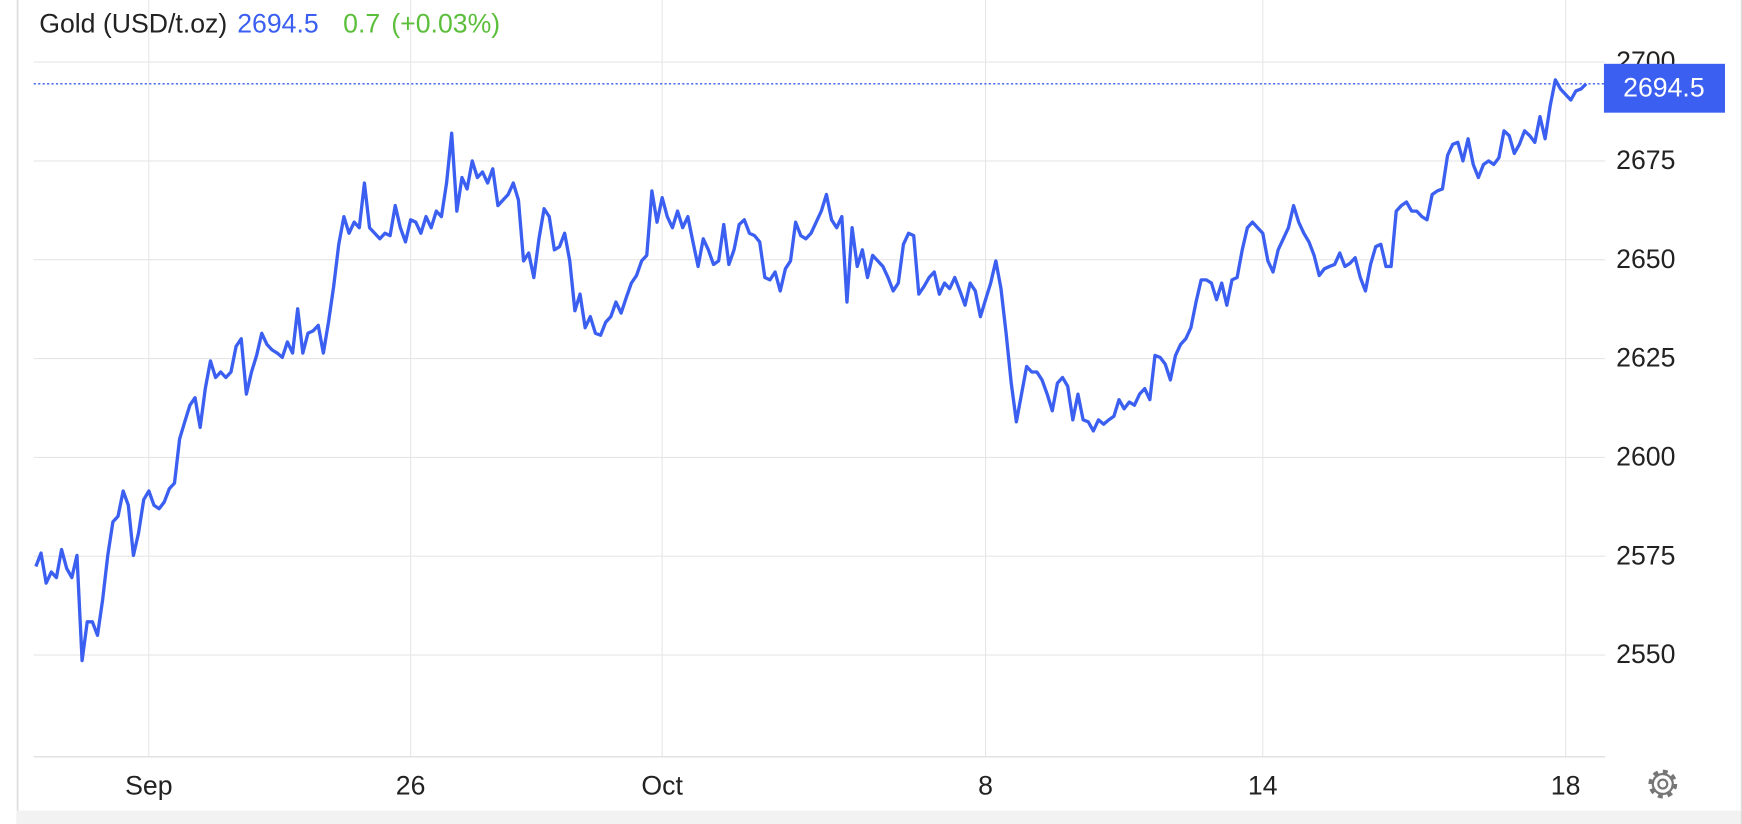  Describe the element at coordinates (1645, 358) in the screenshot. I see `y-tick-label: 2625` at that location.